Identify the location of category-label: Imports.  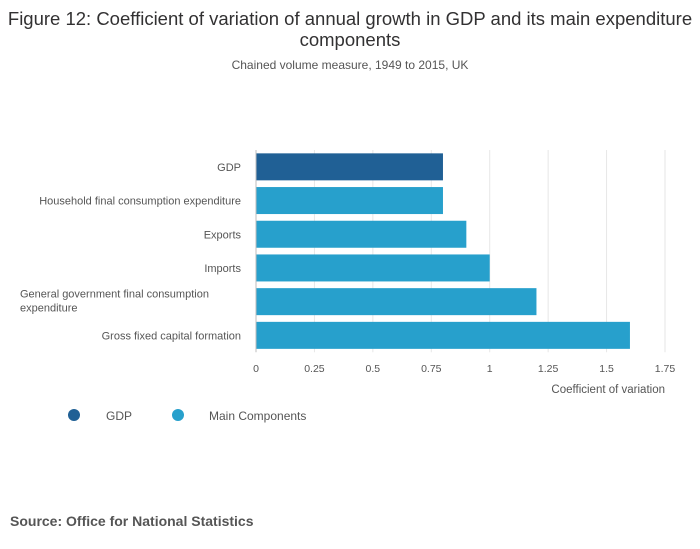
(222, 269).